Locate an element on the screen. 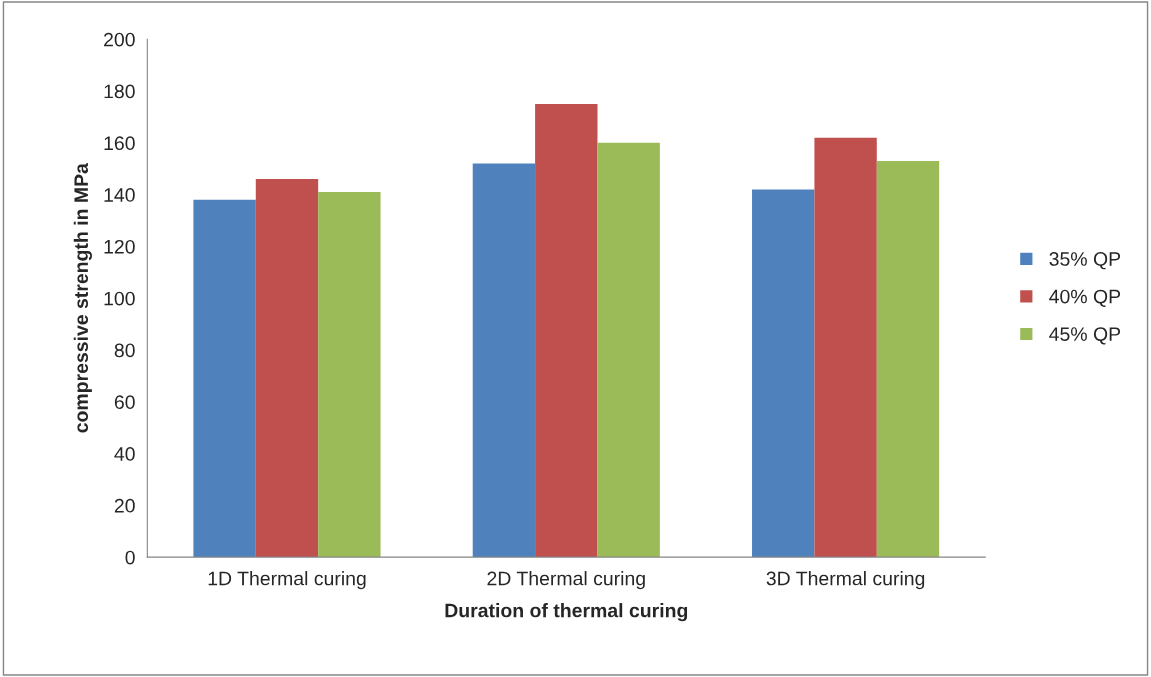 The image size is (1151, 677). y-tick-label: 180 is located at coordinates (119, 91).